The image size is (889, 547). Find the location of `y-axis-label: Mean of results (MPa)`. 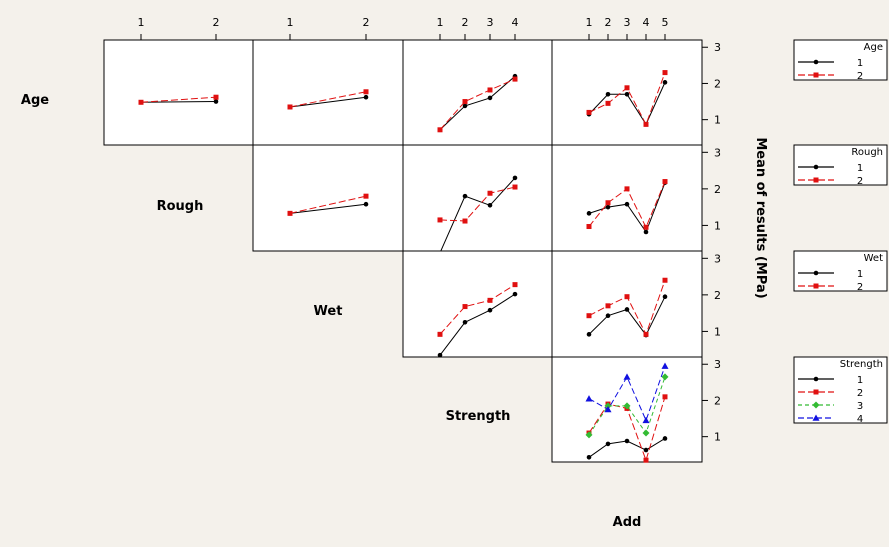

y-axis-label: Mean of results (MPa) is located at coordinates (760, 217).